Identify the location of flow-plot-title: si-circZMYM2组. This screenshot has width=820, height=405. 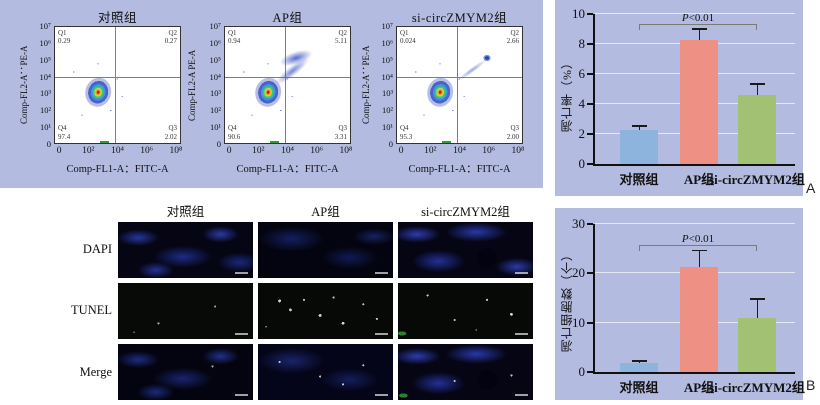
(459, 18).